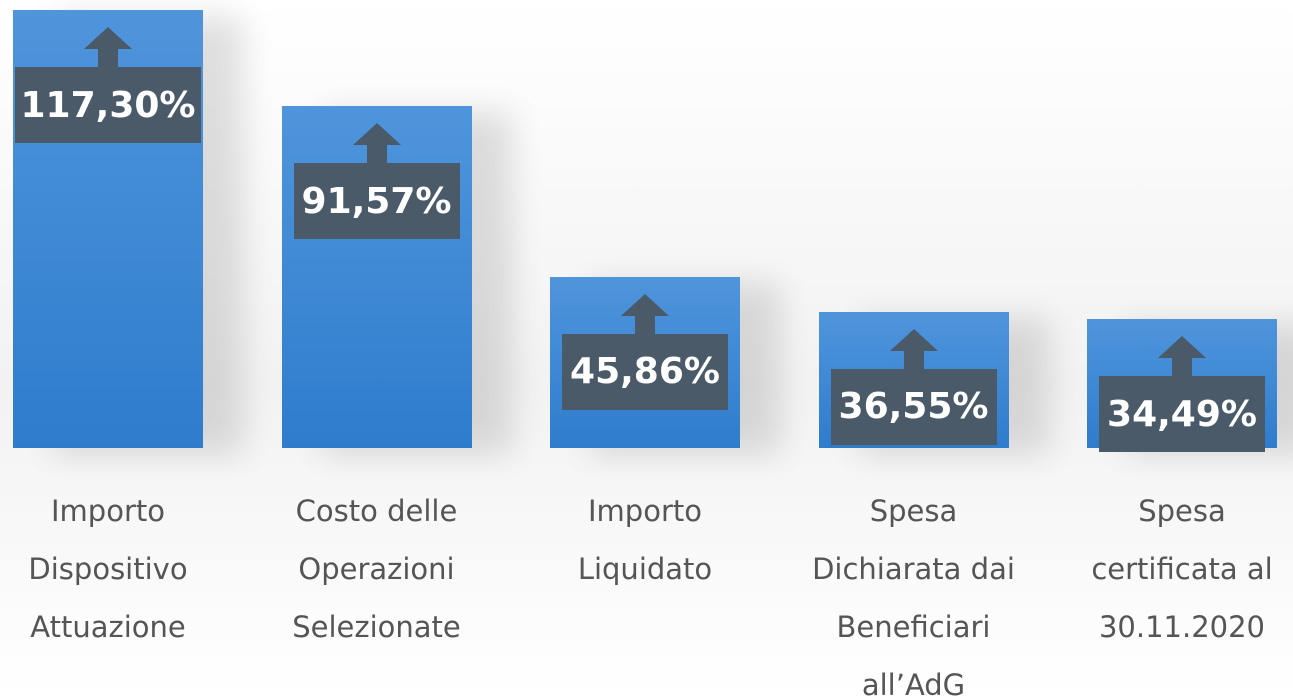 Image resolution: width=1293 pixels, height=698 pixels. Describe the element at coordinates (1182, 569) in the screenshot. I see `category-label: Spesa certificata al 30.11.2020` at that location.